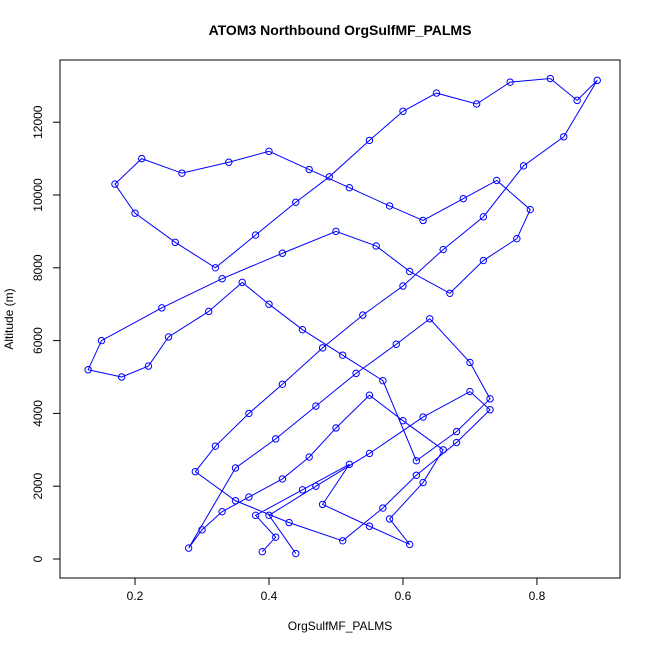  I want to click on x-tick-label: 0.8, so click(537, 596).